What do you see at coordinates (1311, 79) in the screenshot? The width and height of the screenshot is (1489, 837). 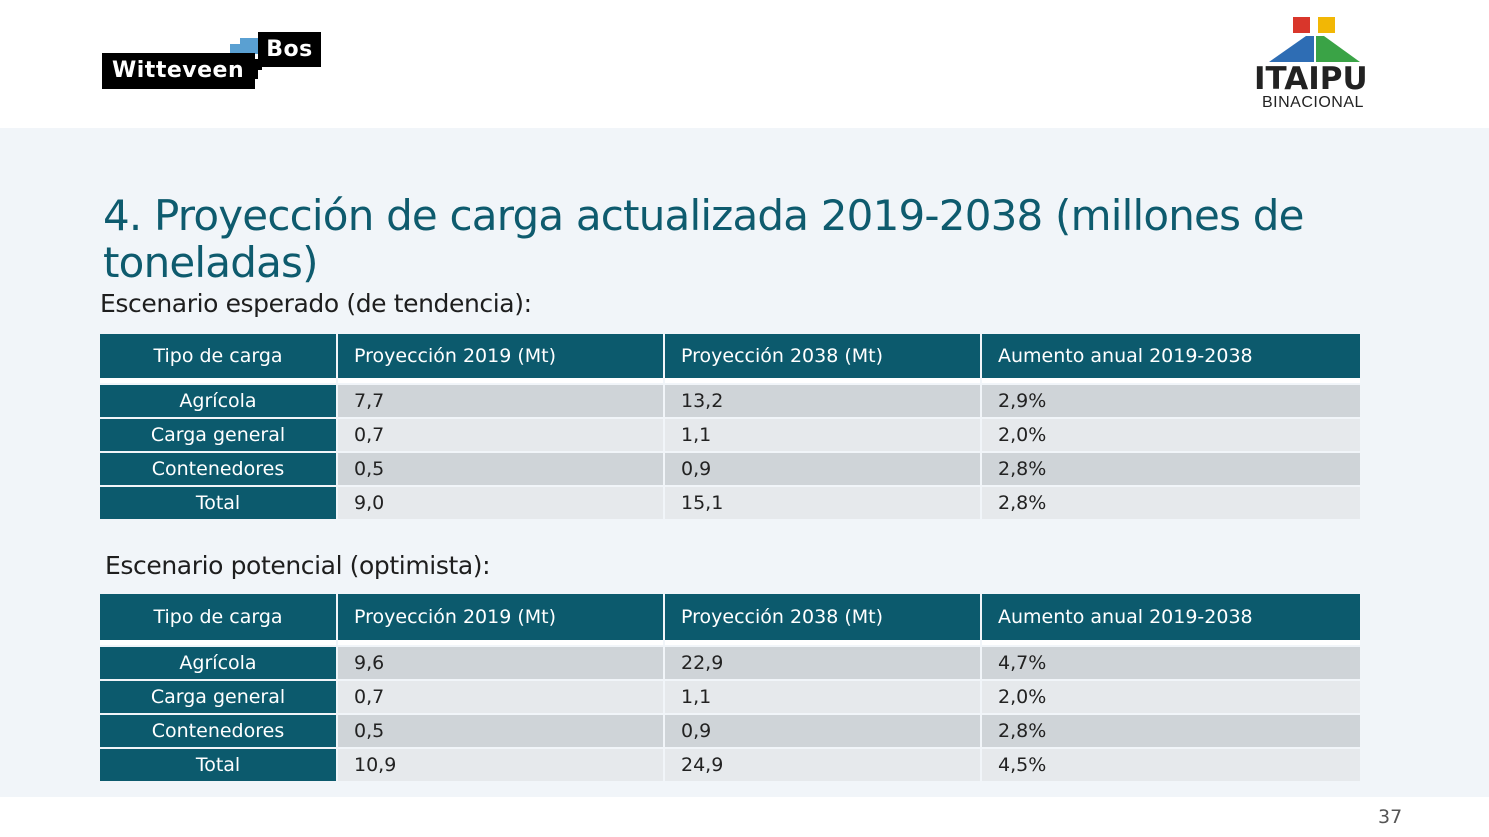 I see `itaipu-wordmark: ITAIPU` at bounding box center [1311, 79].